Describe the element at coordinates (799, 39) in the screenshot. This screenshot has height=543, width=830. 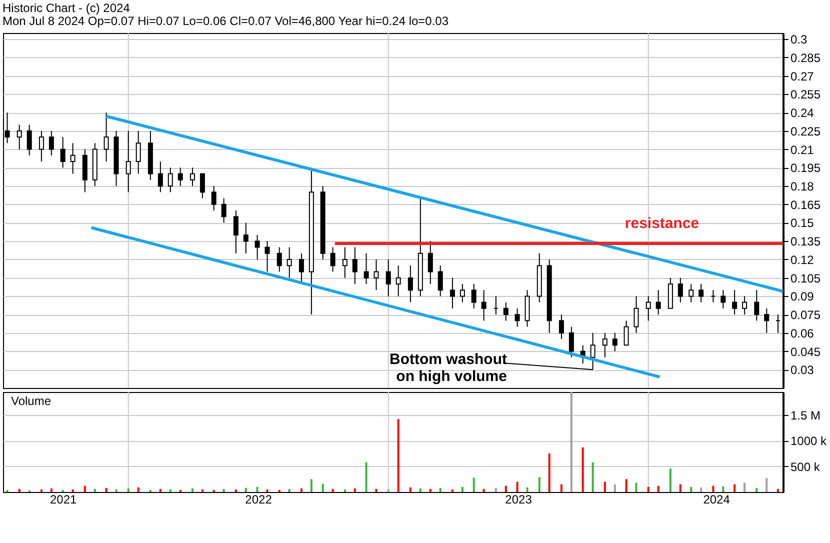
I see `y-tick-label: 0.3` at that location.